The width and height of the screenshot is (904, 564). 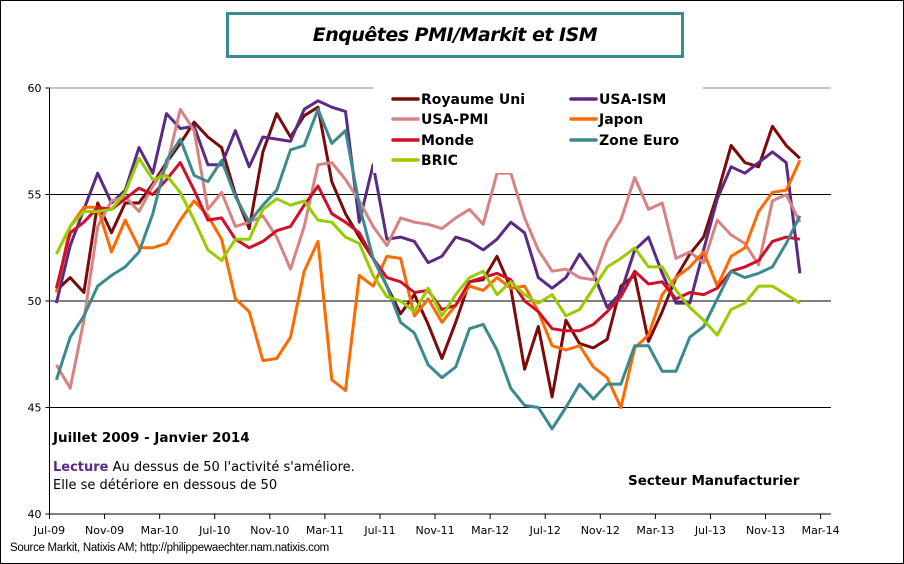 I want to click on chart-title-box: Enquêtes PMI/Markit et ISM, so click(x=455, y=35).